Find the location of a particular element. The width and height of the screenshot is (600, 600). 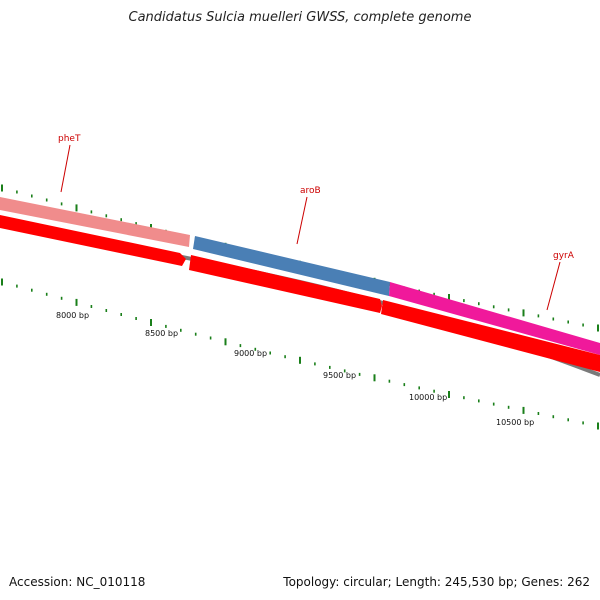

feature-aroB is located at coordinates (291, 266).